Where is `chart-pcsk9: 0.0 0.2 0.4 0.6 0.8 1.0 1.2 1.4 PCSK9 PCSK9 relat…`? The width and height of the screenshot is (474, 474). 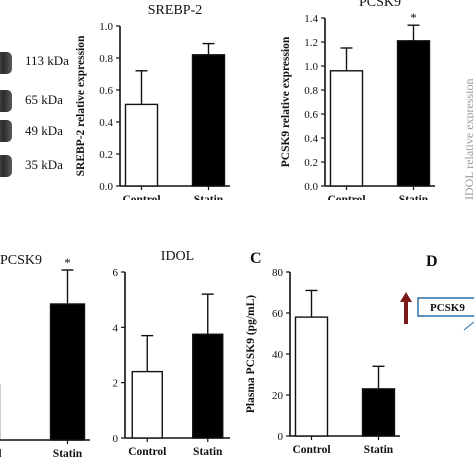
chart-pcsk9: 0.0 0.2 0.4 0.6 0.8 1.0 1.2 1.4 PCSK9 PCSK9 relat… is located at coordinates (357, 100).